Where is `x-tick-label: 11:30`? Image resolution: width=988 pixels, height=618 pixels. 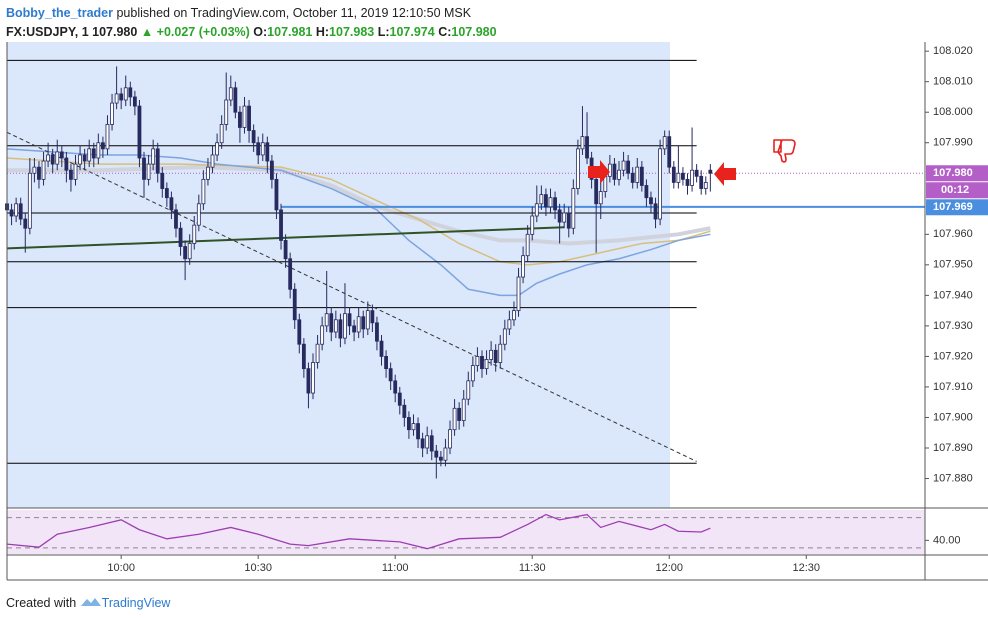 x-tick-label: 11:30 is located at coordinates (532, 568).